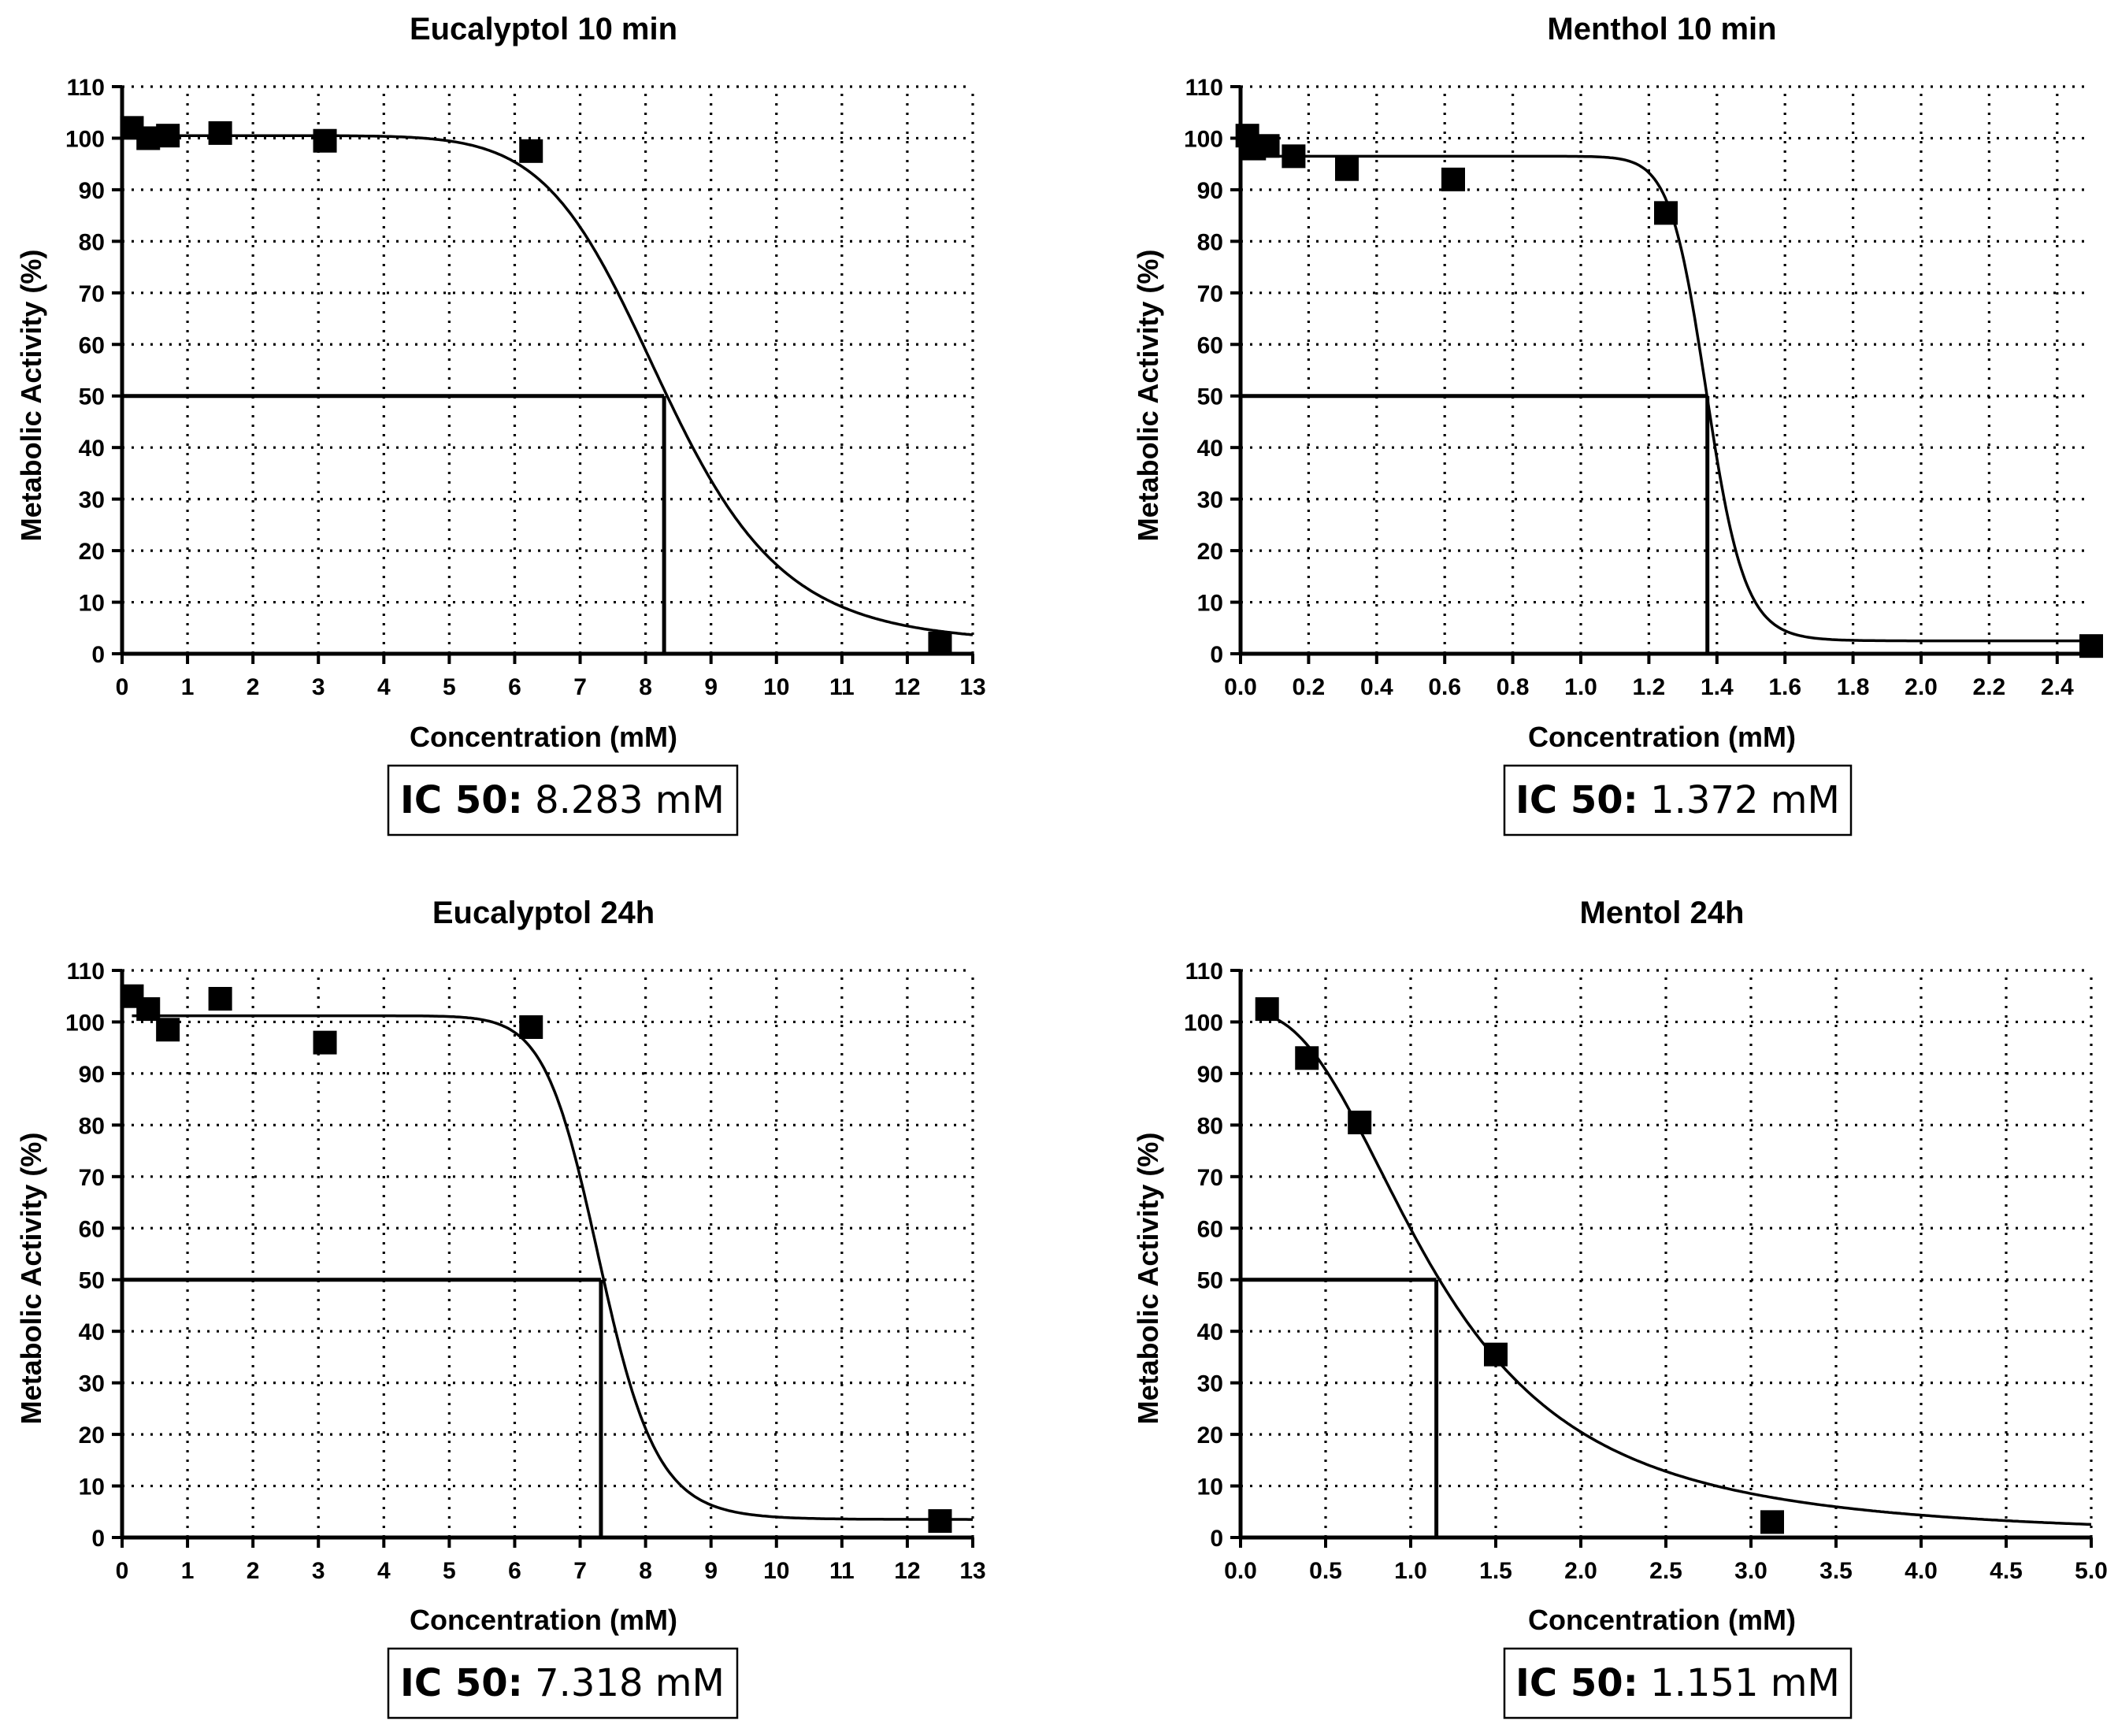 The image size is (2118, 1736). What do you see at coordinates (1513, 687) in the screenshot?
I see `x-tick-label: 0.8` at bounding box center [1513, 687].